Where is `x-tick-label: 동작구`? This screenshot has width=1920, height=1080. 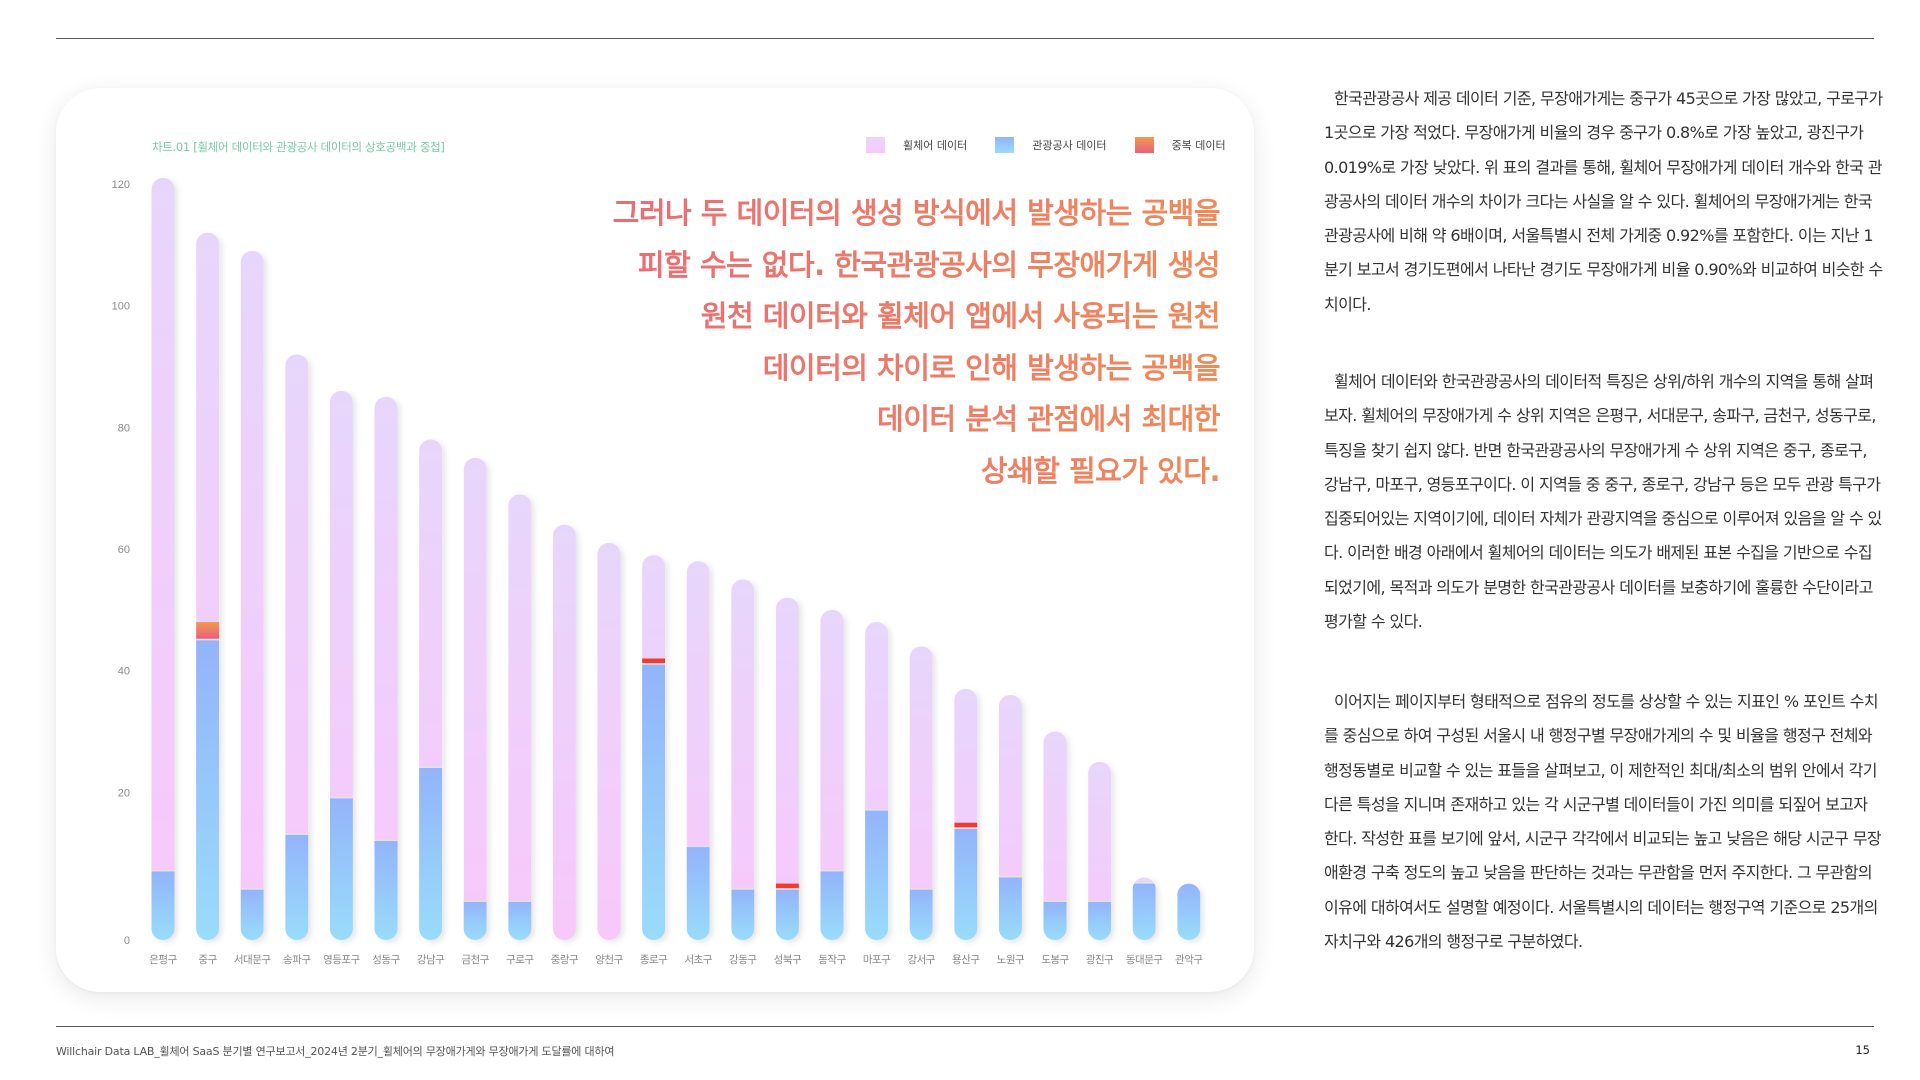 x-tick-label: 동작구 is located at coordinates (832, 960).